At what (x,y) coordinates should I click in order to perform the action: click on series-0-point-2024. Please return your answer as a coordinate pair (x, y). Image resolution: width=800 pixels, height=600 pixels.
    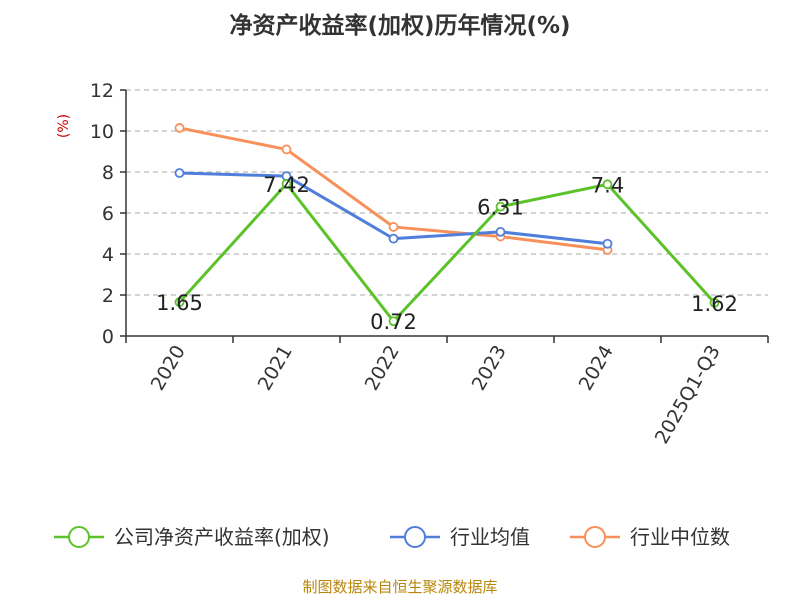
    Looking at the image, I should click on (607, 184).